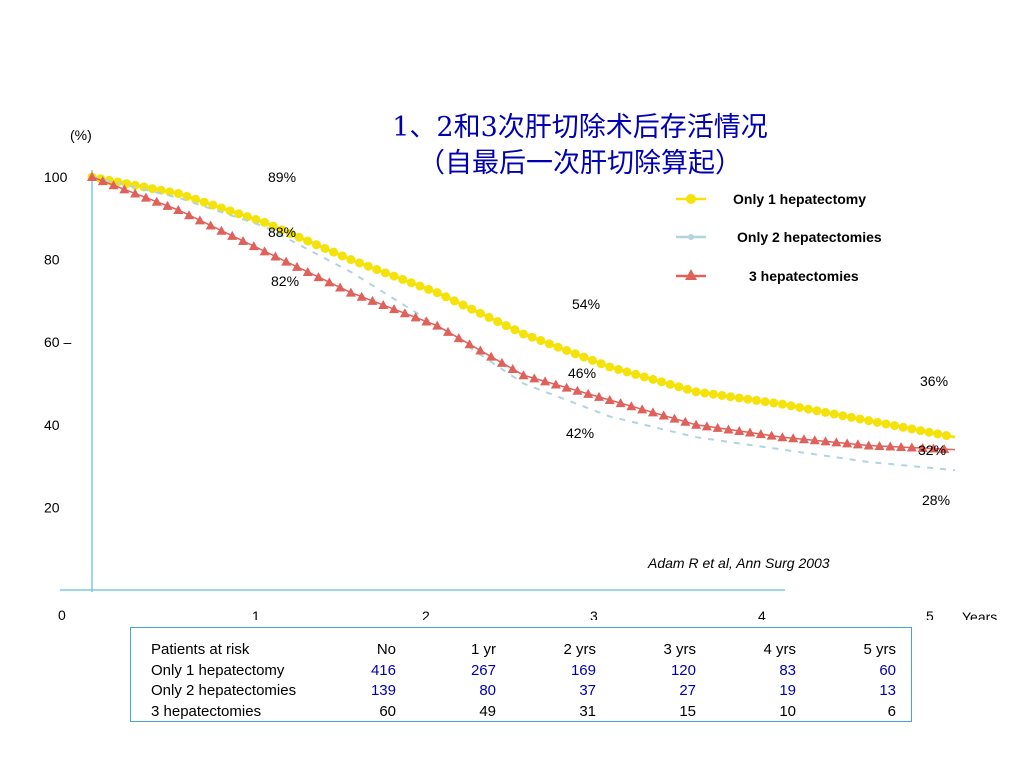 The width and height of the screenshot is (1024, 768). I want to click on x-tick-label: 0, so click(62, 613).